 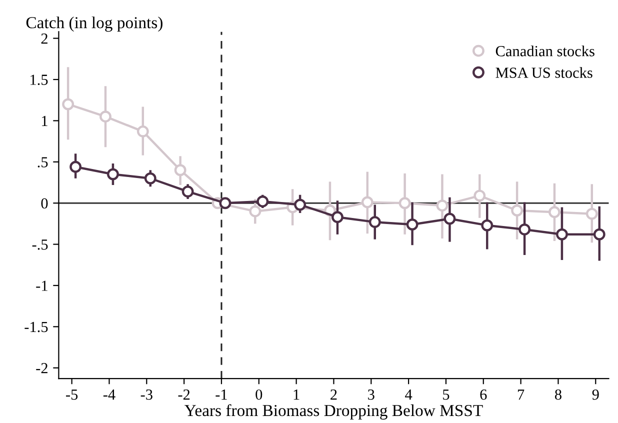 What do you see at coordinates (259, 394) in the screenshot?
I see `x-tick-label: 0` at bounding box center [259, 394].